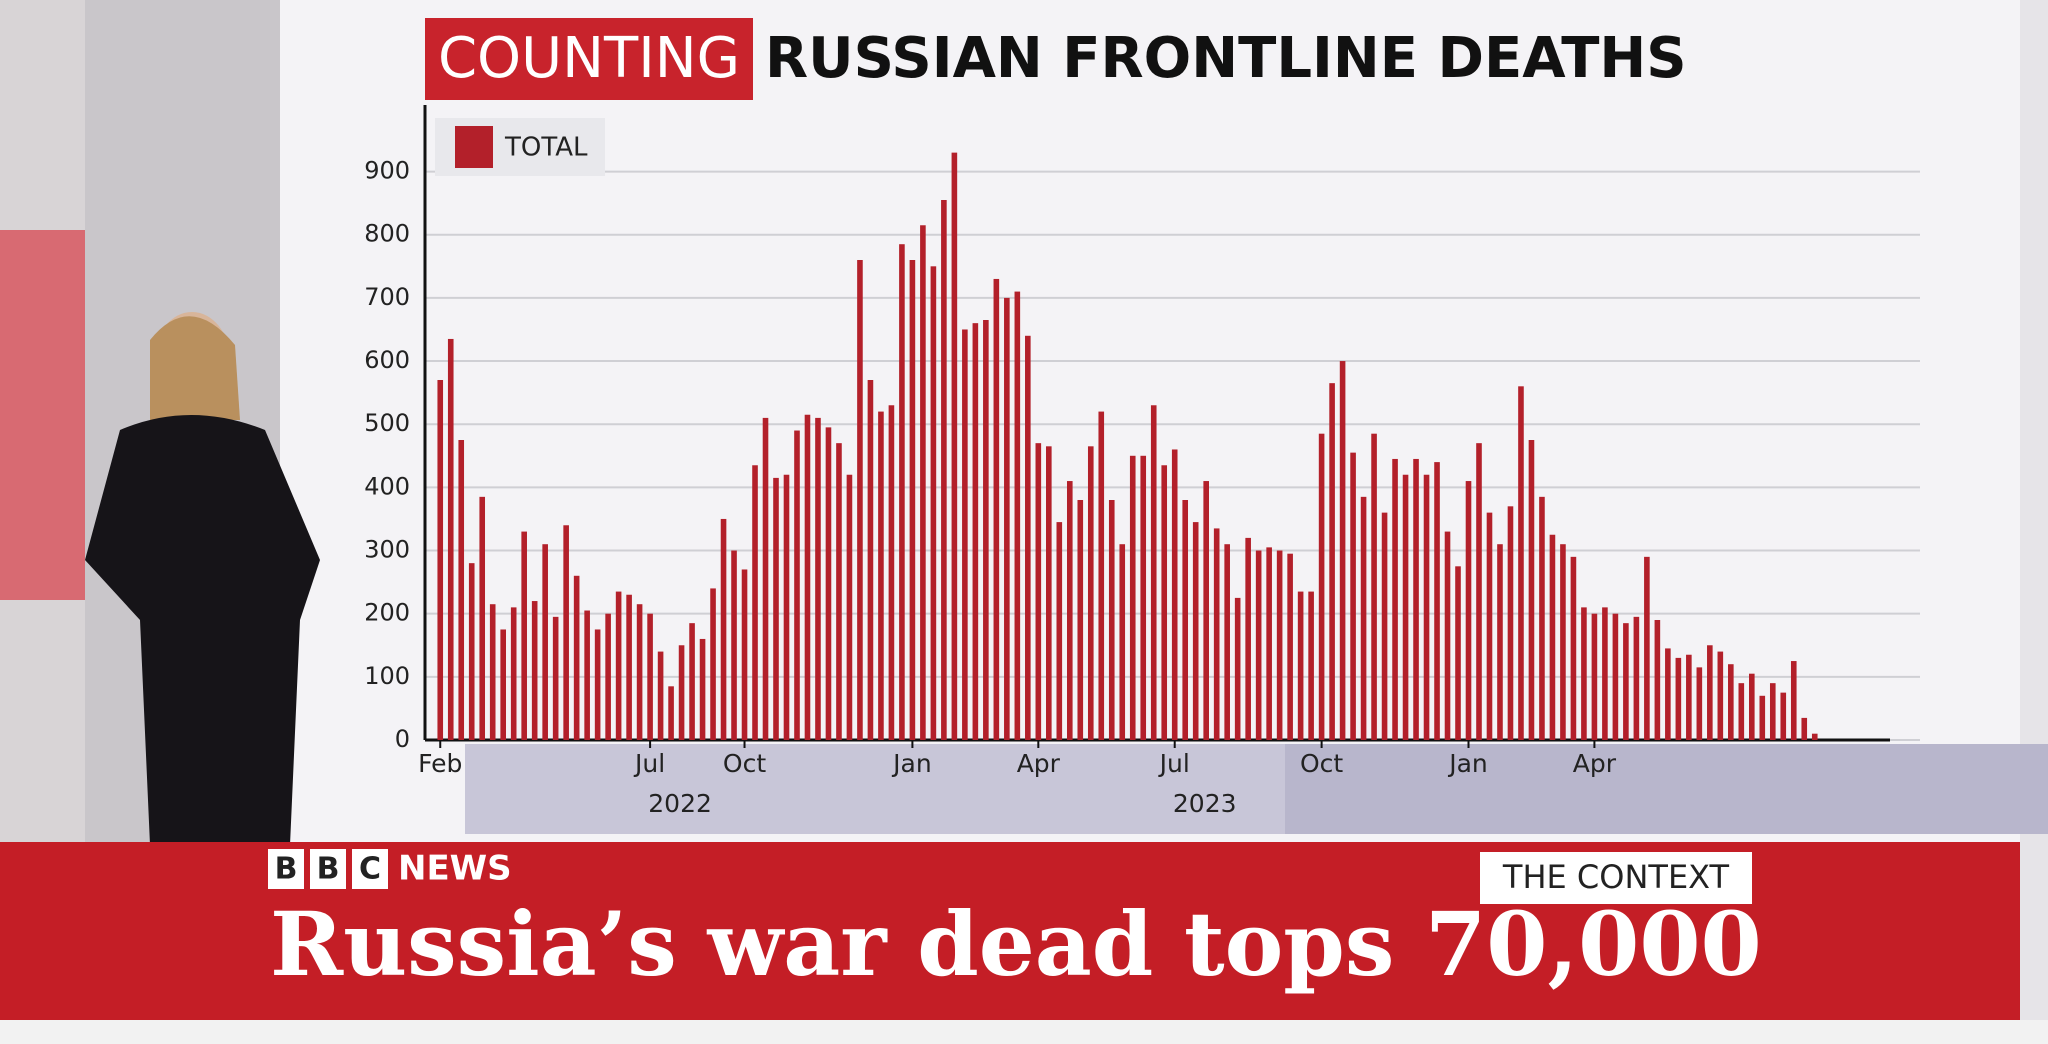 Image resolution: width=2048 pixels, height=1044 pixels. I want to click on badge: COUNTING, so click(589, 58).